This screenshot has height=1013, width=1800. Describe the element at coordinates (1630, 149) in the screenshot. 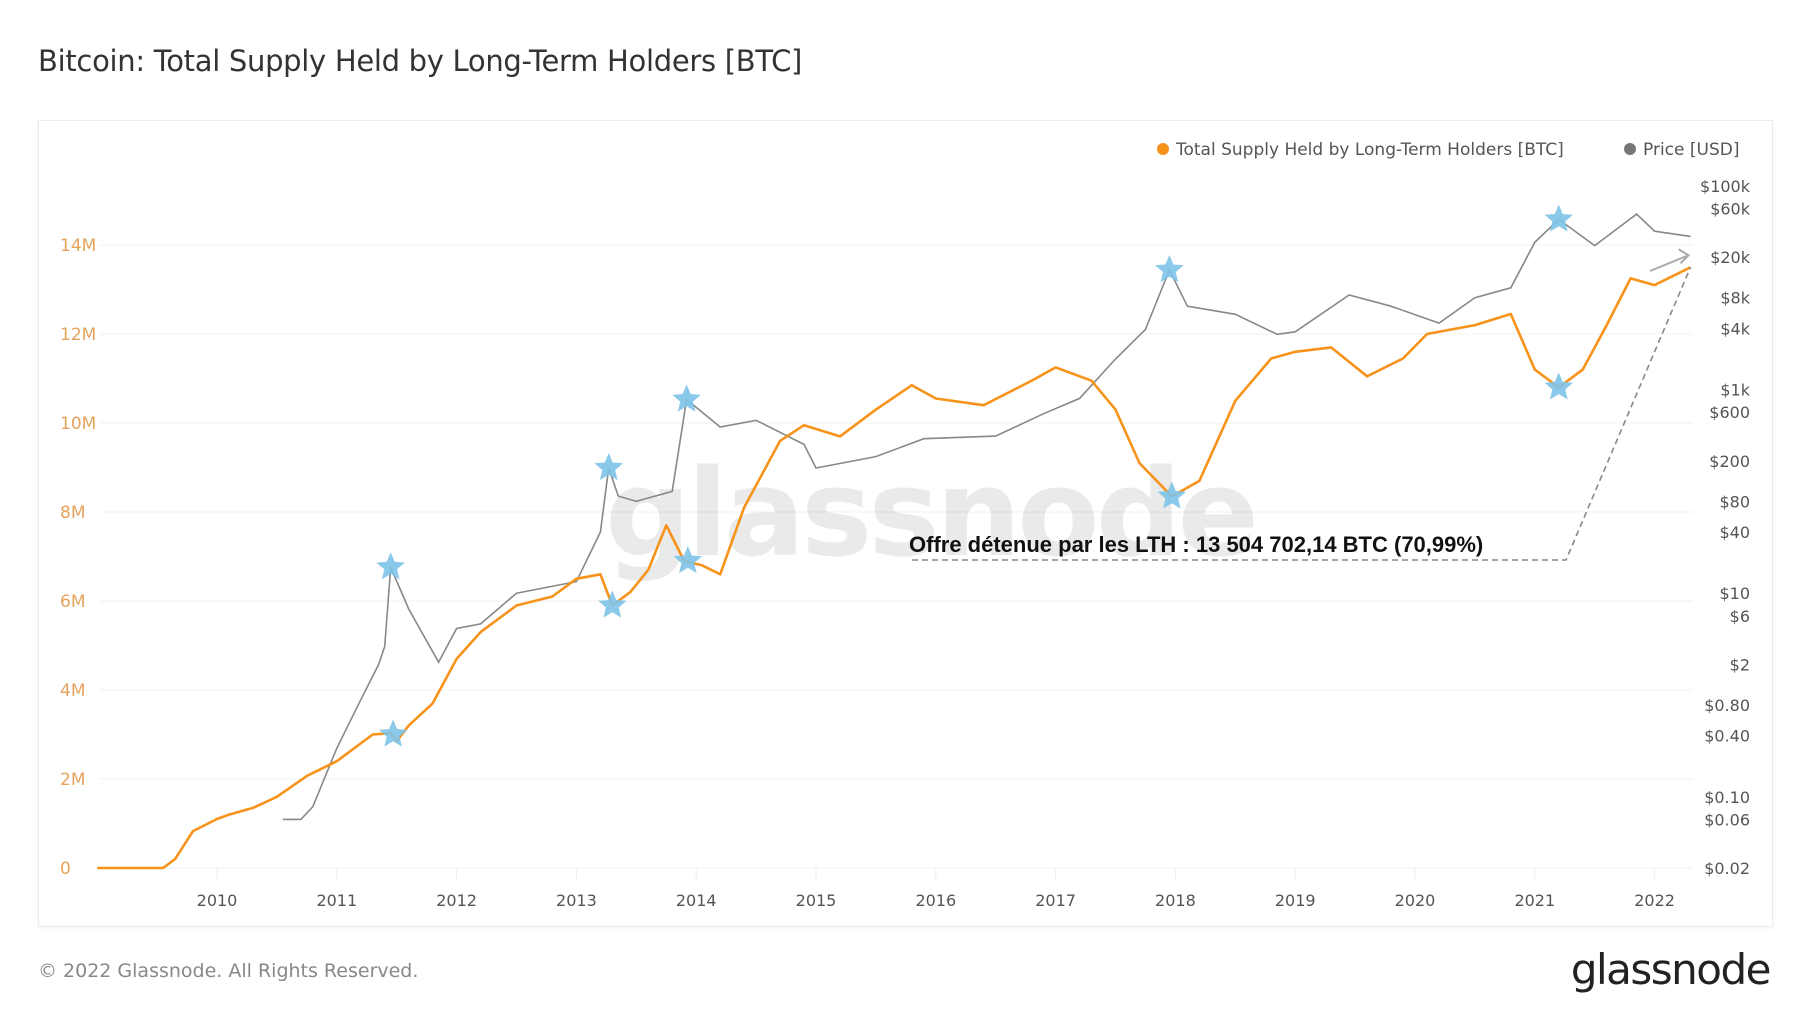

I see `legend-price-dot` at that location.